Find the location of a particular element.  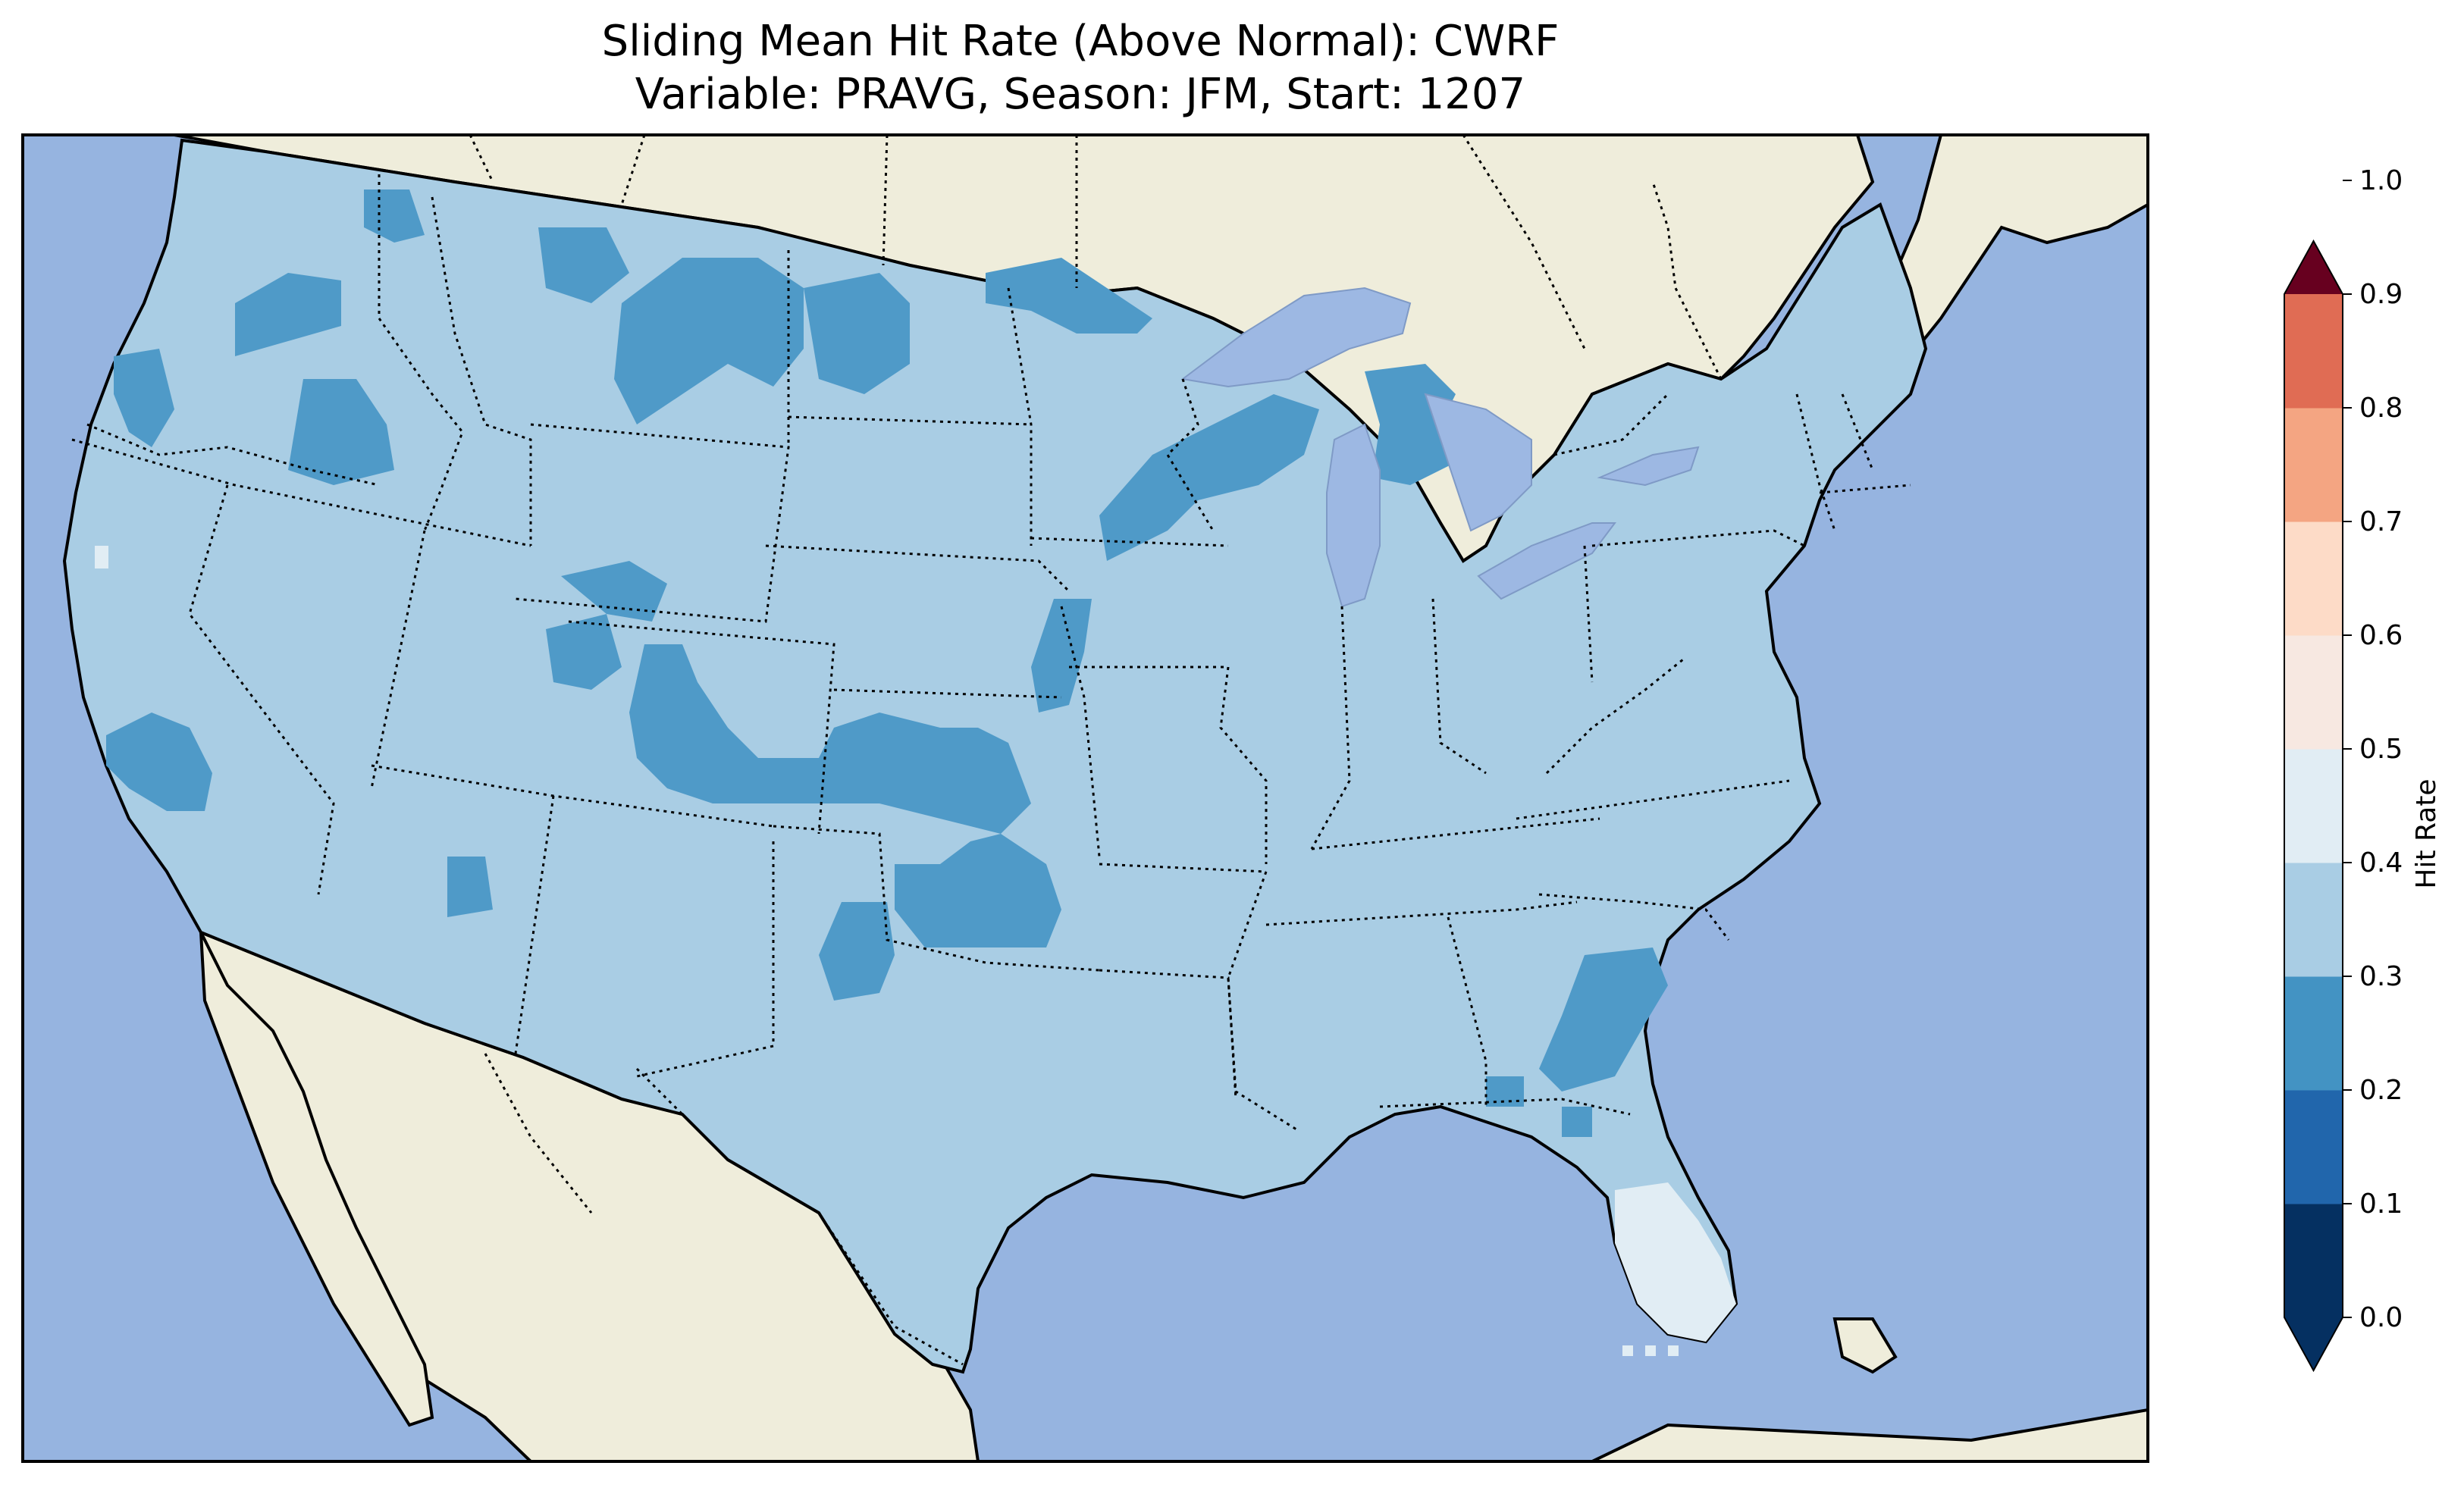

patch-minnesota-wisconsin is located at coordinates (1209, 477).